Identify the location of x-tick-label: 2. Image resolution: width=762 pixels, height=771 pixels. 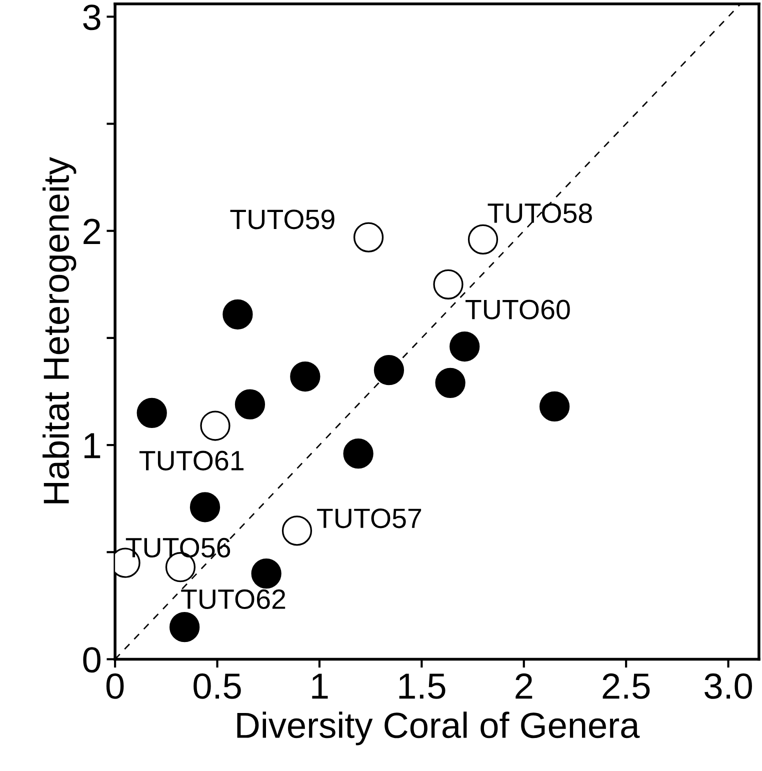
(524, 686).